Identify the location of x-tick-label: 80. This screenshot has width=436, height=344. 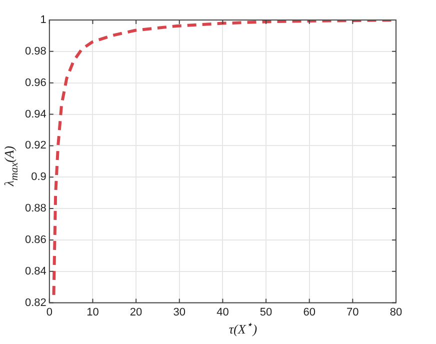
(396, 312).